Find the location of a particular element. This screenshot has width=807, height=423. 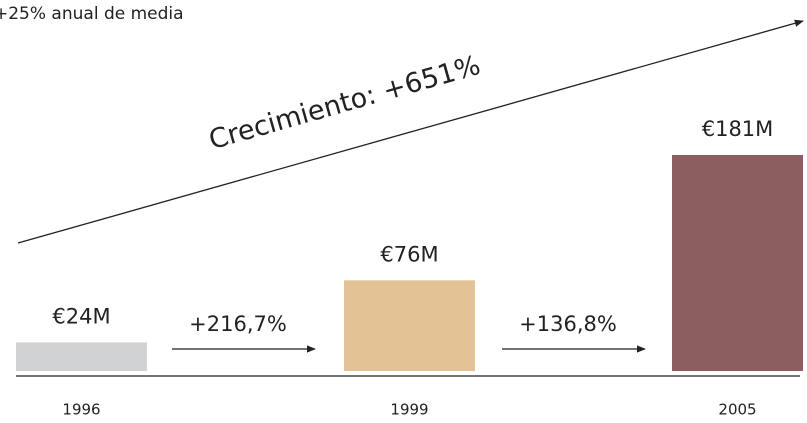

x-tick-label: 1996 is located at coordinates (81, 410).